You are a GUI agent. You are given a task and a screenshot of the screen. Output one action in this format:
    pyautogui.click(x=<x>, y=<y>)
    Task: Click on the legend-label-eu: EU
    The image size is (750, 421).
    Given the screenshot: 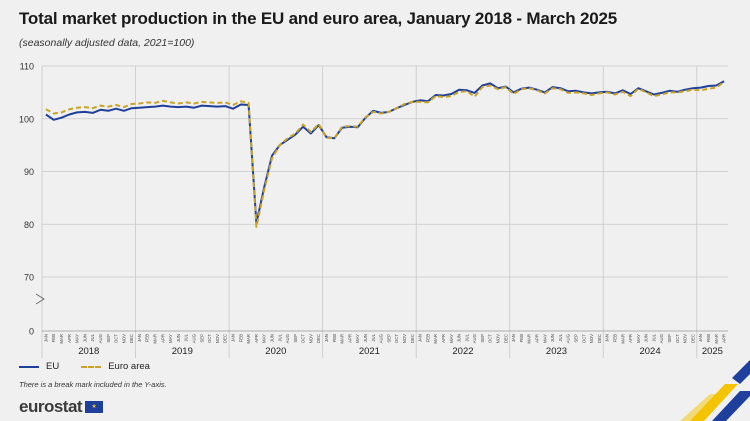 What is the action you would take?
    pyautogui.click(x=53, y=366)
    